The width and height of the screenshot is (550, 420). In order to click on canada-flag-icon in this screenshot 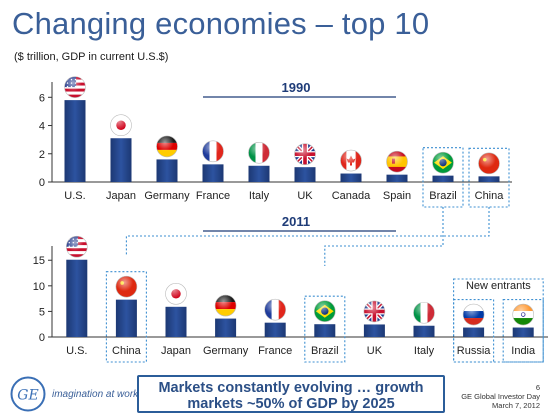, I will do `click(351, 160)`.